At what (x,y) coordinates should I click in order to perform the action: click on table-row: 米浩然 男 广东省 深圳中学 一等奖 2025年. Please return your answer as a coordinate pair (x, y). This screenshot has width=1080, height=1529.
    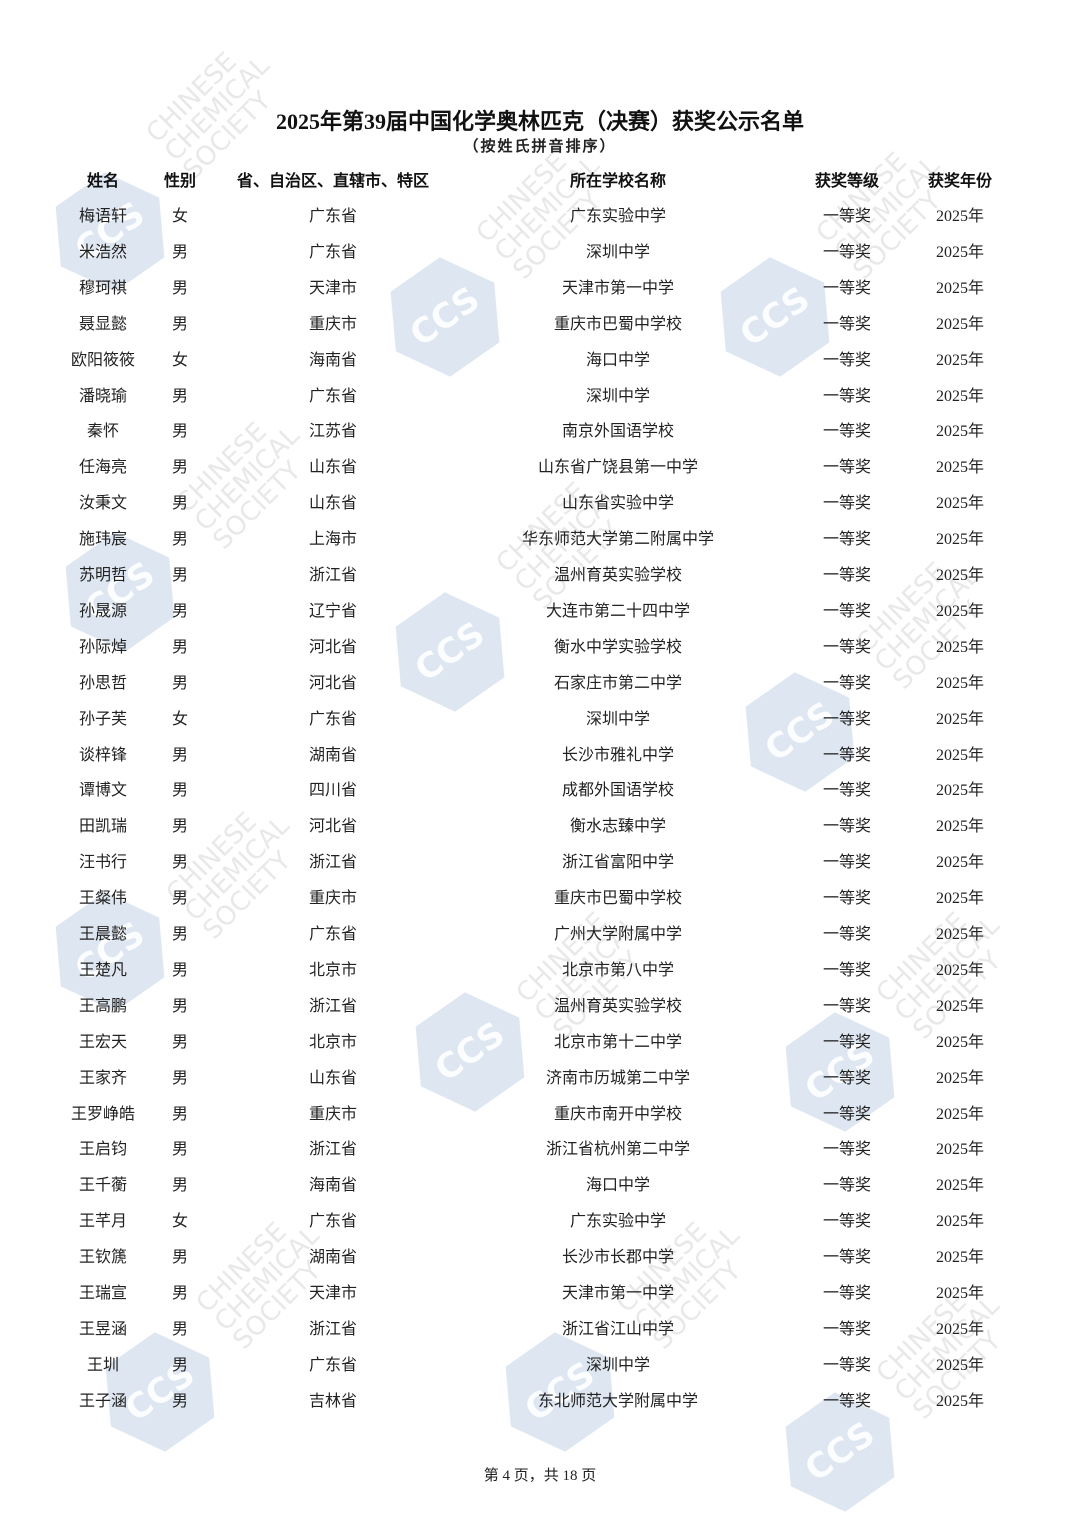
    Looking at the image, I should click on (540, 253).